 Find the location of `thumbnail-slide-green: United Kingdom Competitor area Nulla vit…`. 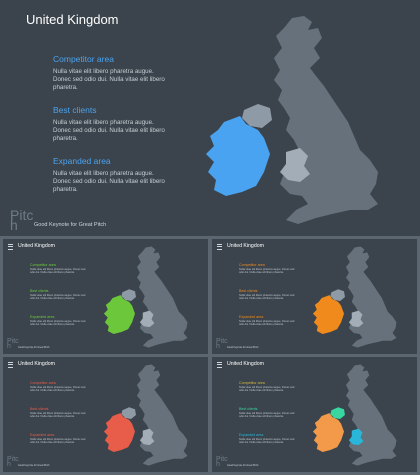

thumbnail-slide-green: United Kingdom Competitor area Nulla vit… is located at coordinates (105, 296).